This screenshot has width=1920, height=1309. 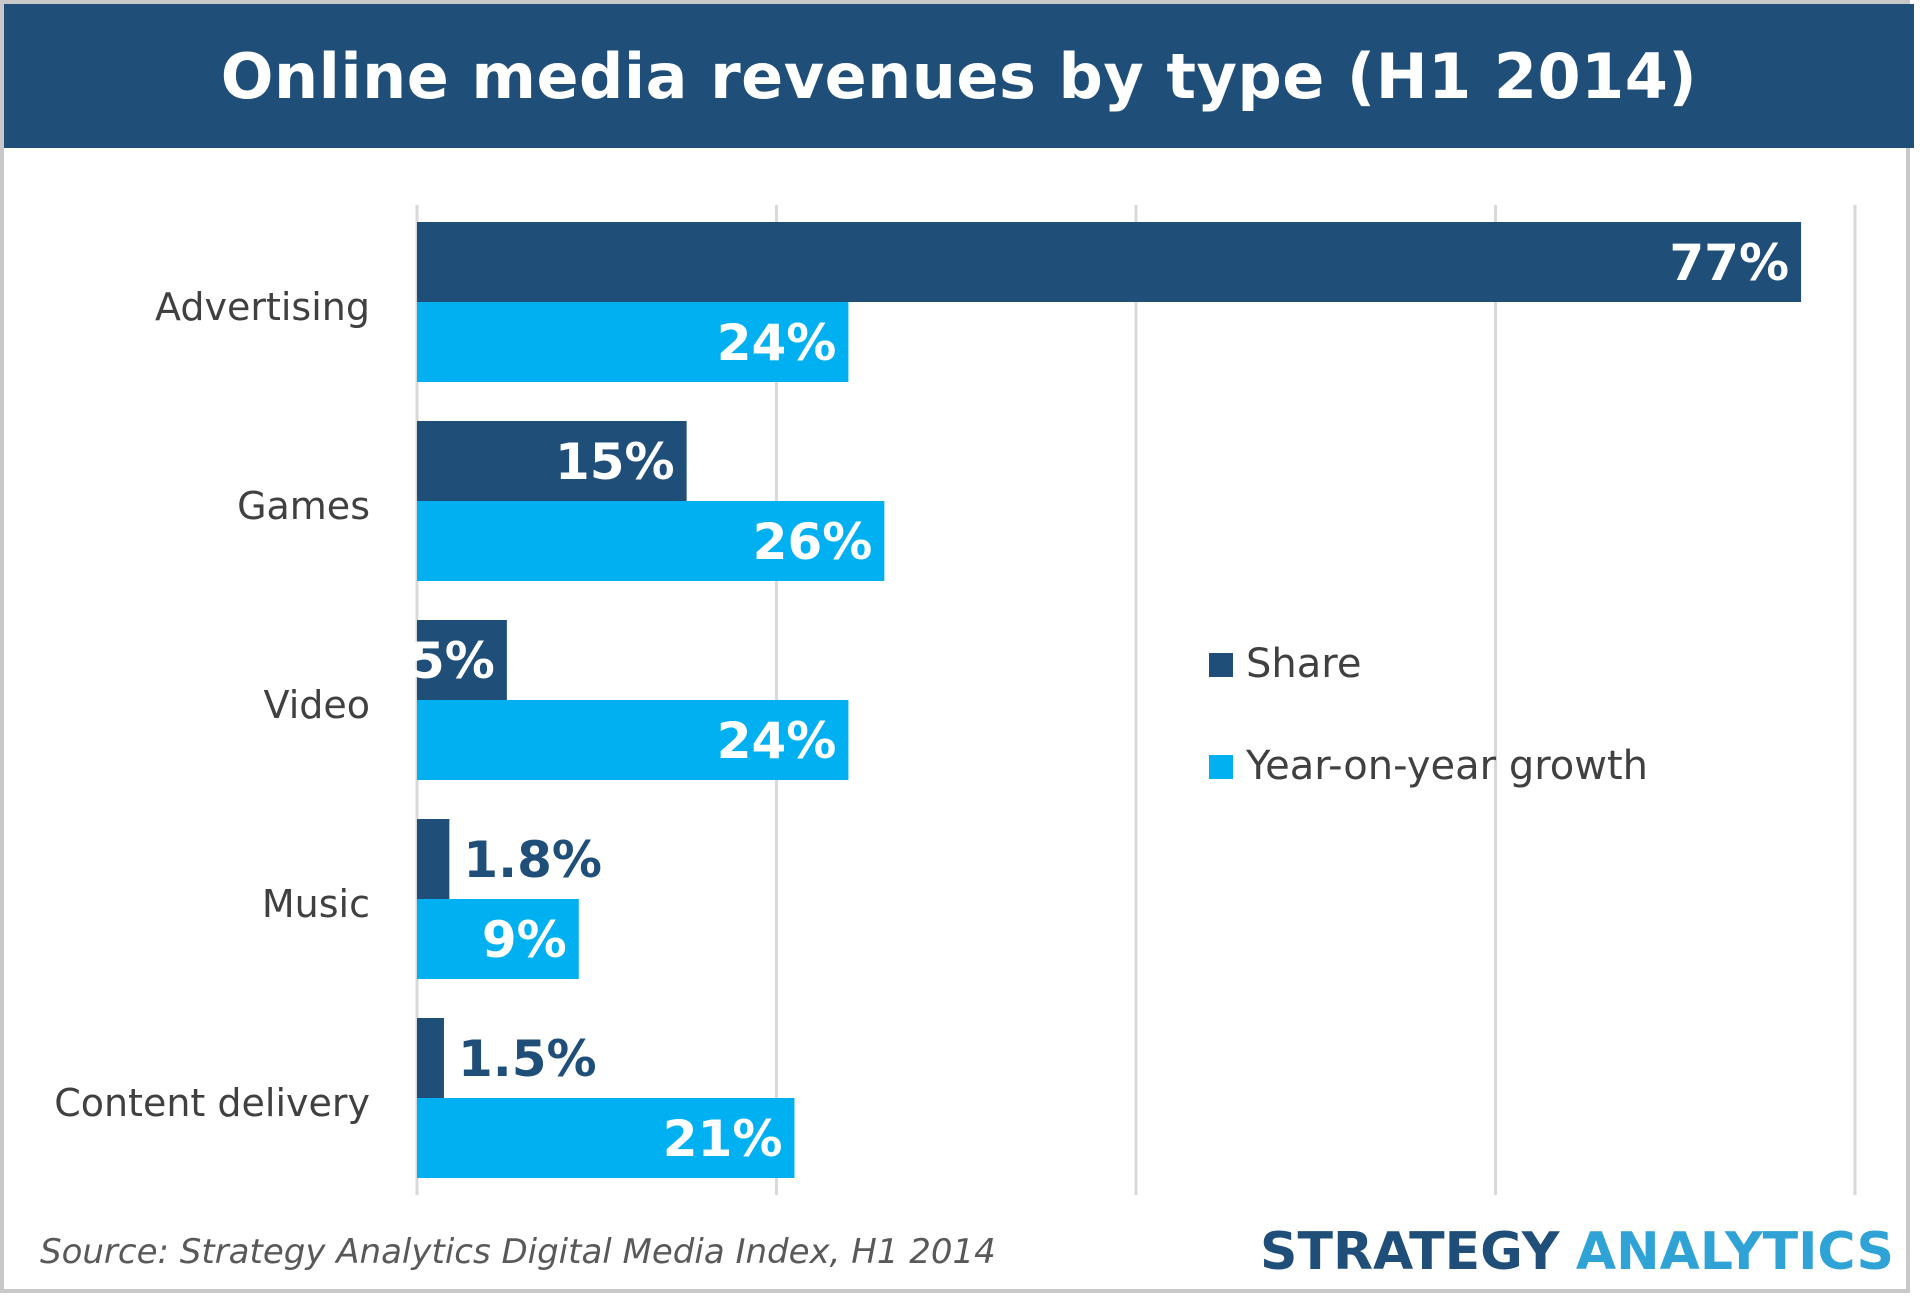 What do you see at coordinates (452, 661) in the screenshot?
I see `data-label: 5%` at bounding box center [452, 661].